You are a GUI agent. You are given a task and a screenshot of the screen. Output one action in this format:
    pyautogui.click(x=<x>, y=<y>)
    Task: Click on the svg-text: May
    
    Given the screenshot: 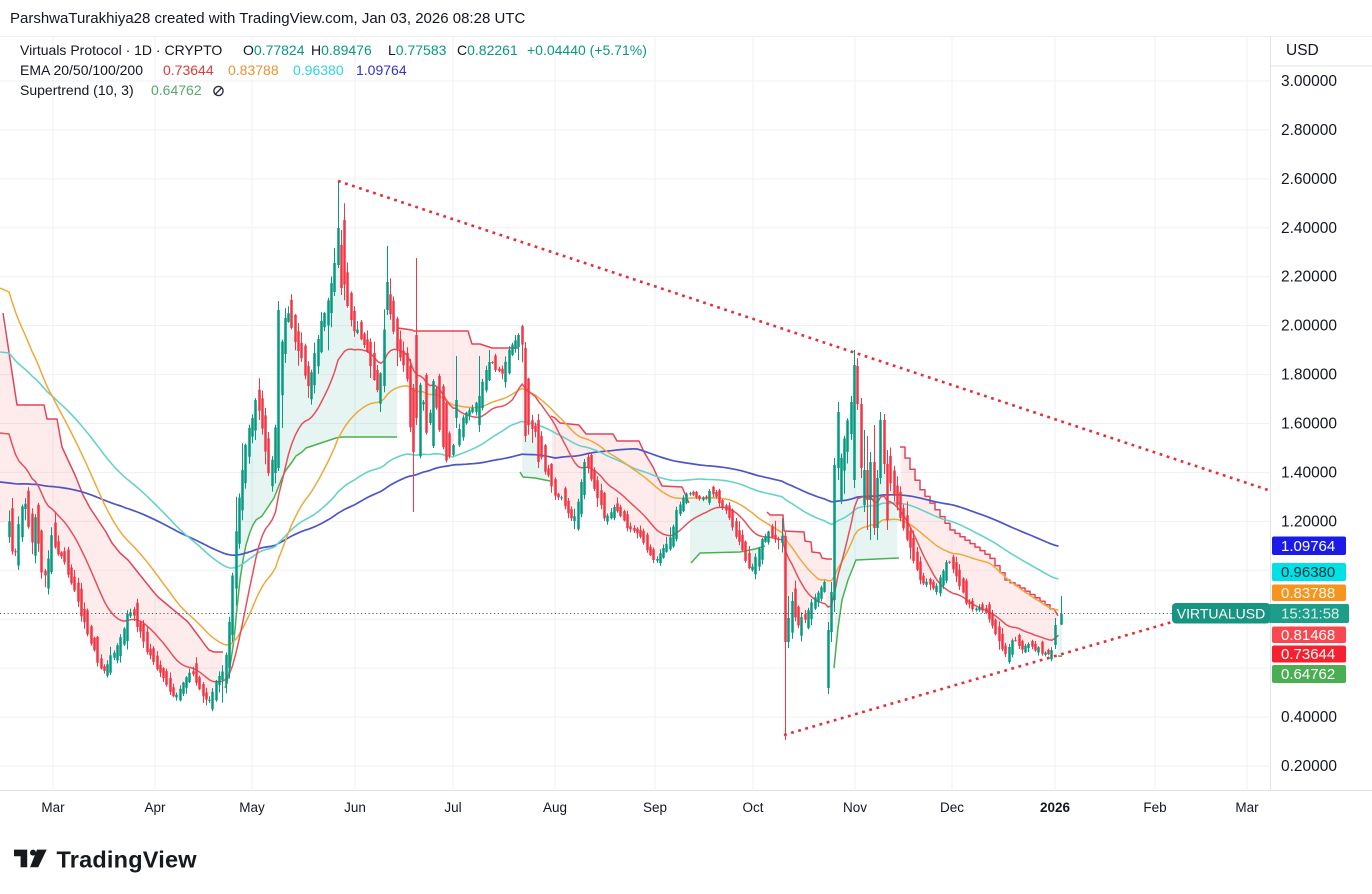 What is the action you would take?
    pyautogui.click(x=252, y=807)
    